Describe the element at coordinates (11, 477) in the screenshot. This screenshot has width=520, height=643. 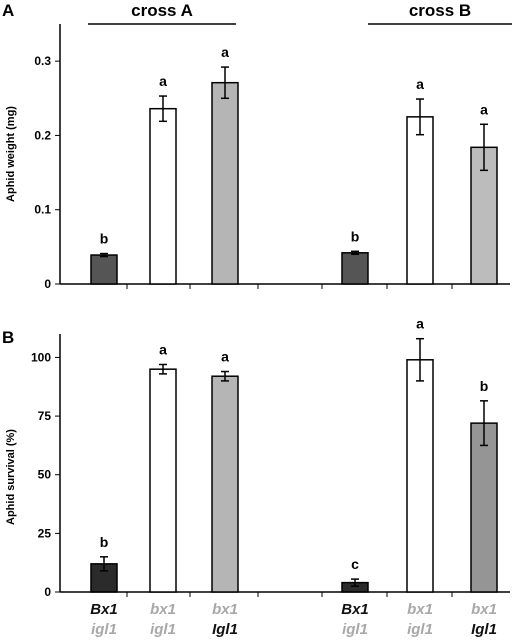
I see `panel-b-ylabel: Aphid survival (%)` at that location.